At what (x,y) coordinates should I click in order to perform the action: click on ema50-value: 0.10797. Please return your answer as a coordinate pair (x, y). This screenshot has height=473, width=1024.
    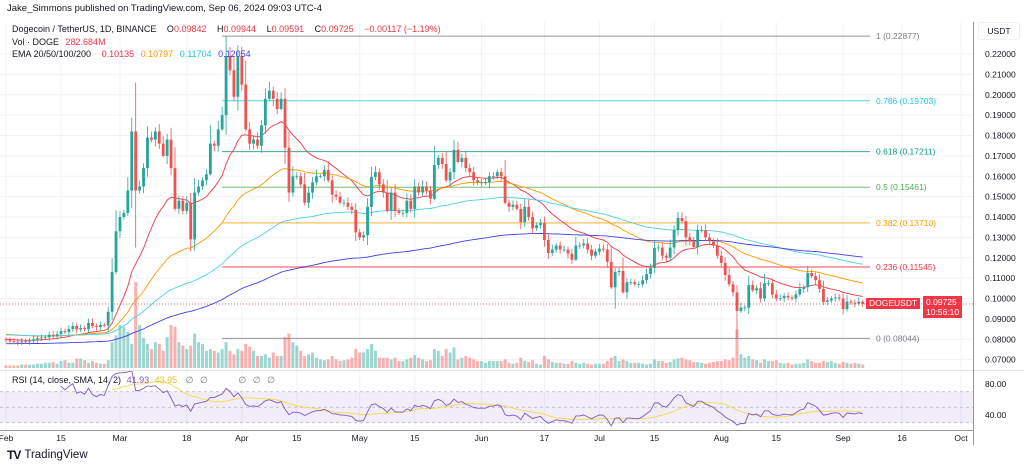
    Looking at the image, I should click on (157, 54).